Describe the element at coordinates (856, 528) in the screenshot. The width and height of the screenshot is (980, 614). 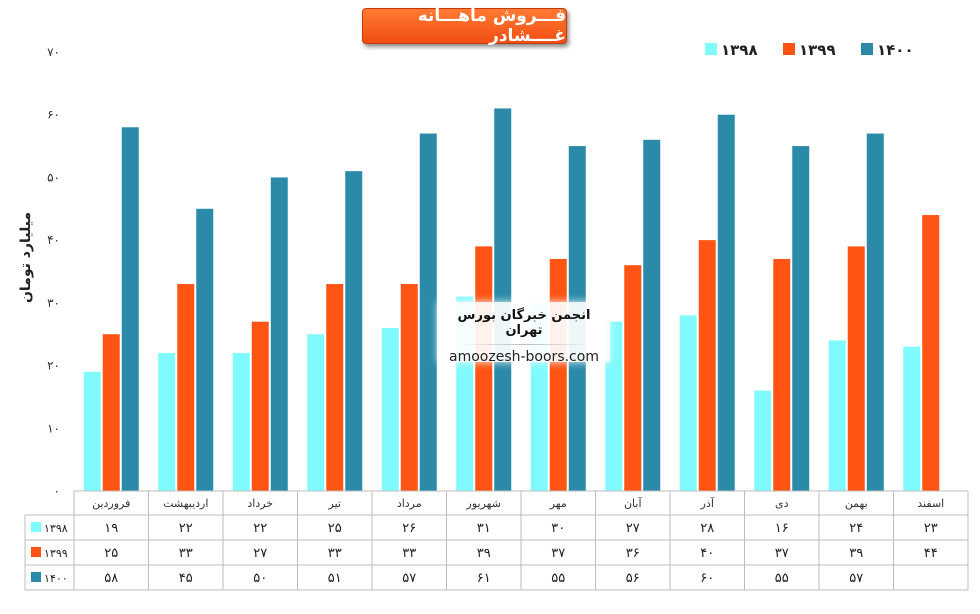
I see `table-value: ۲۴` at that location.